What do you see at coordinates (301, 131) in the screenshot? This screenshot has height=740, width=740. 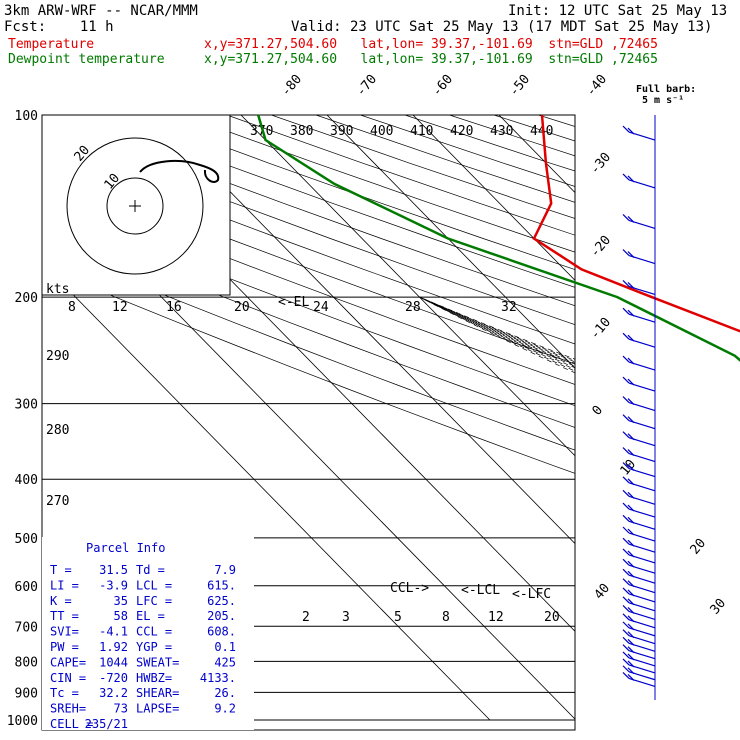 I see `theta-label-top: 380` at bounding box center [301, 131].